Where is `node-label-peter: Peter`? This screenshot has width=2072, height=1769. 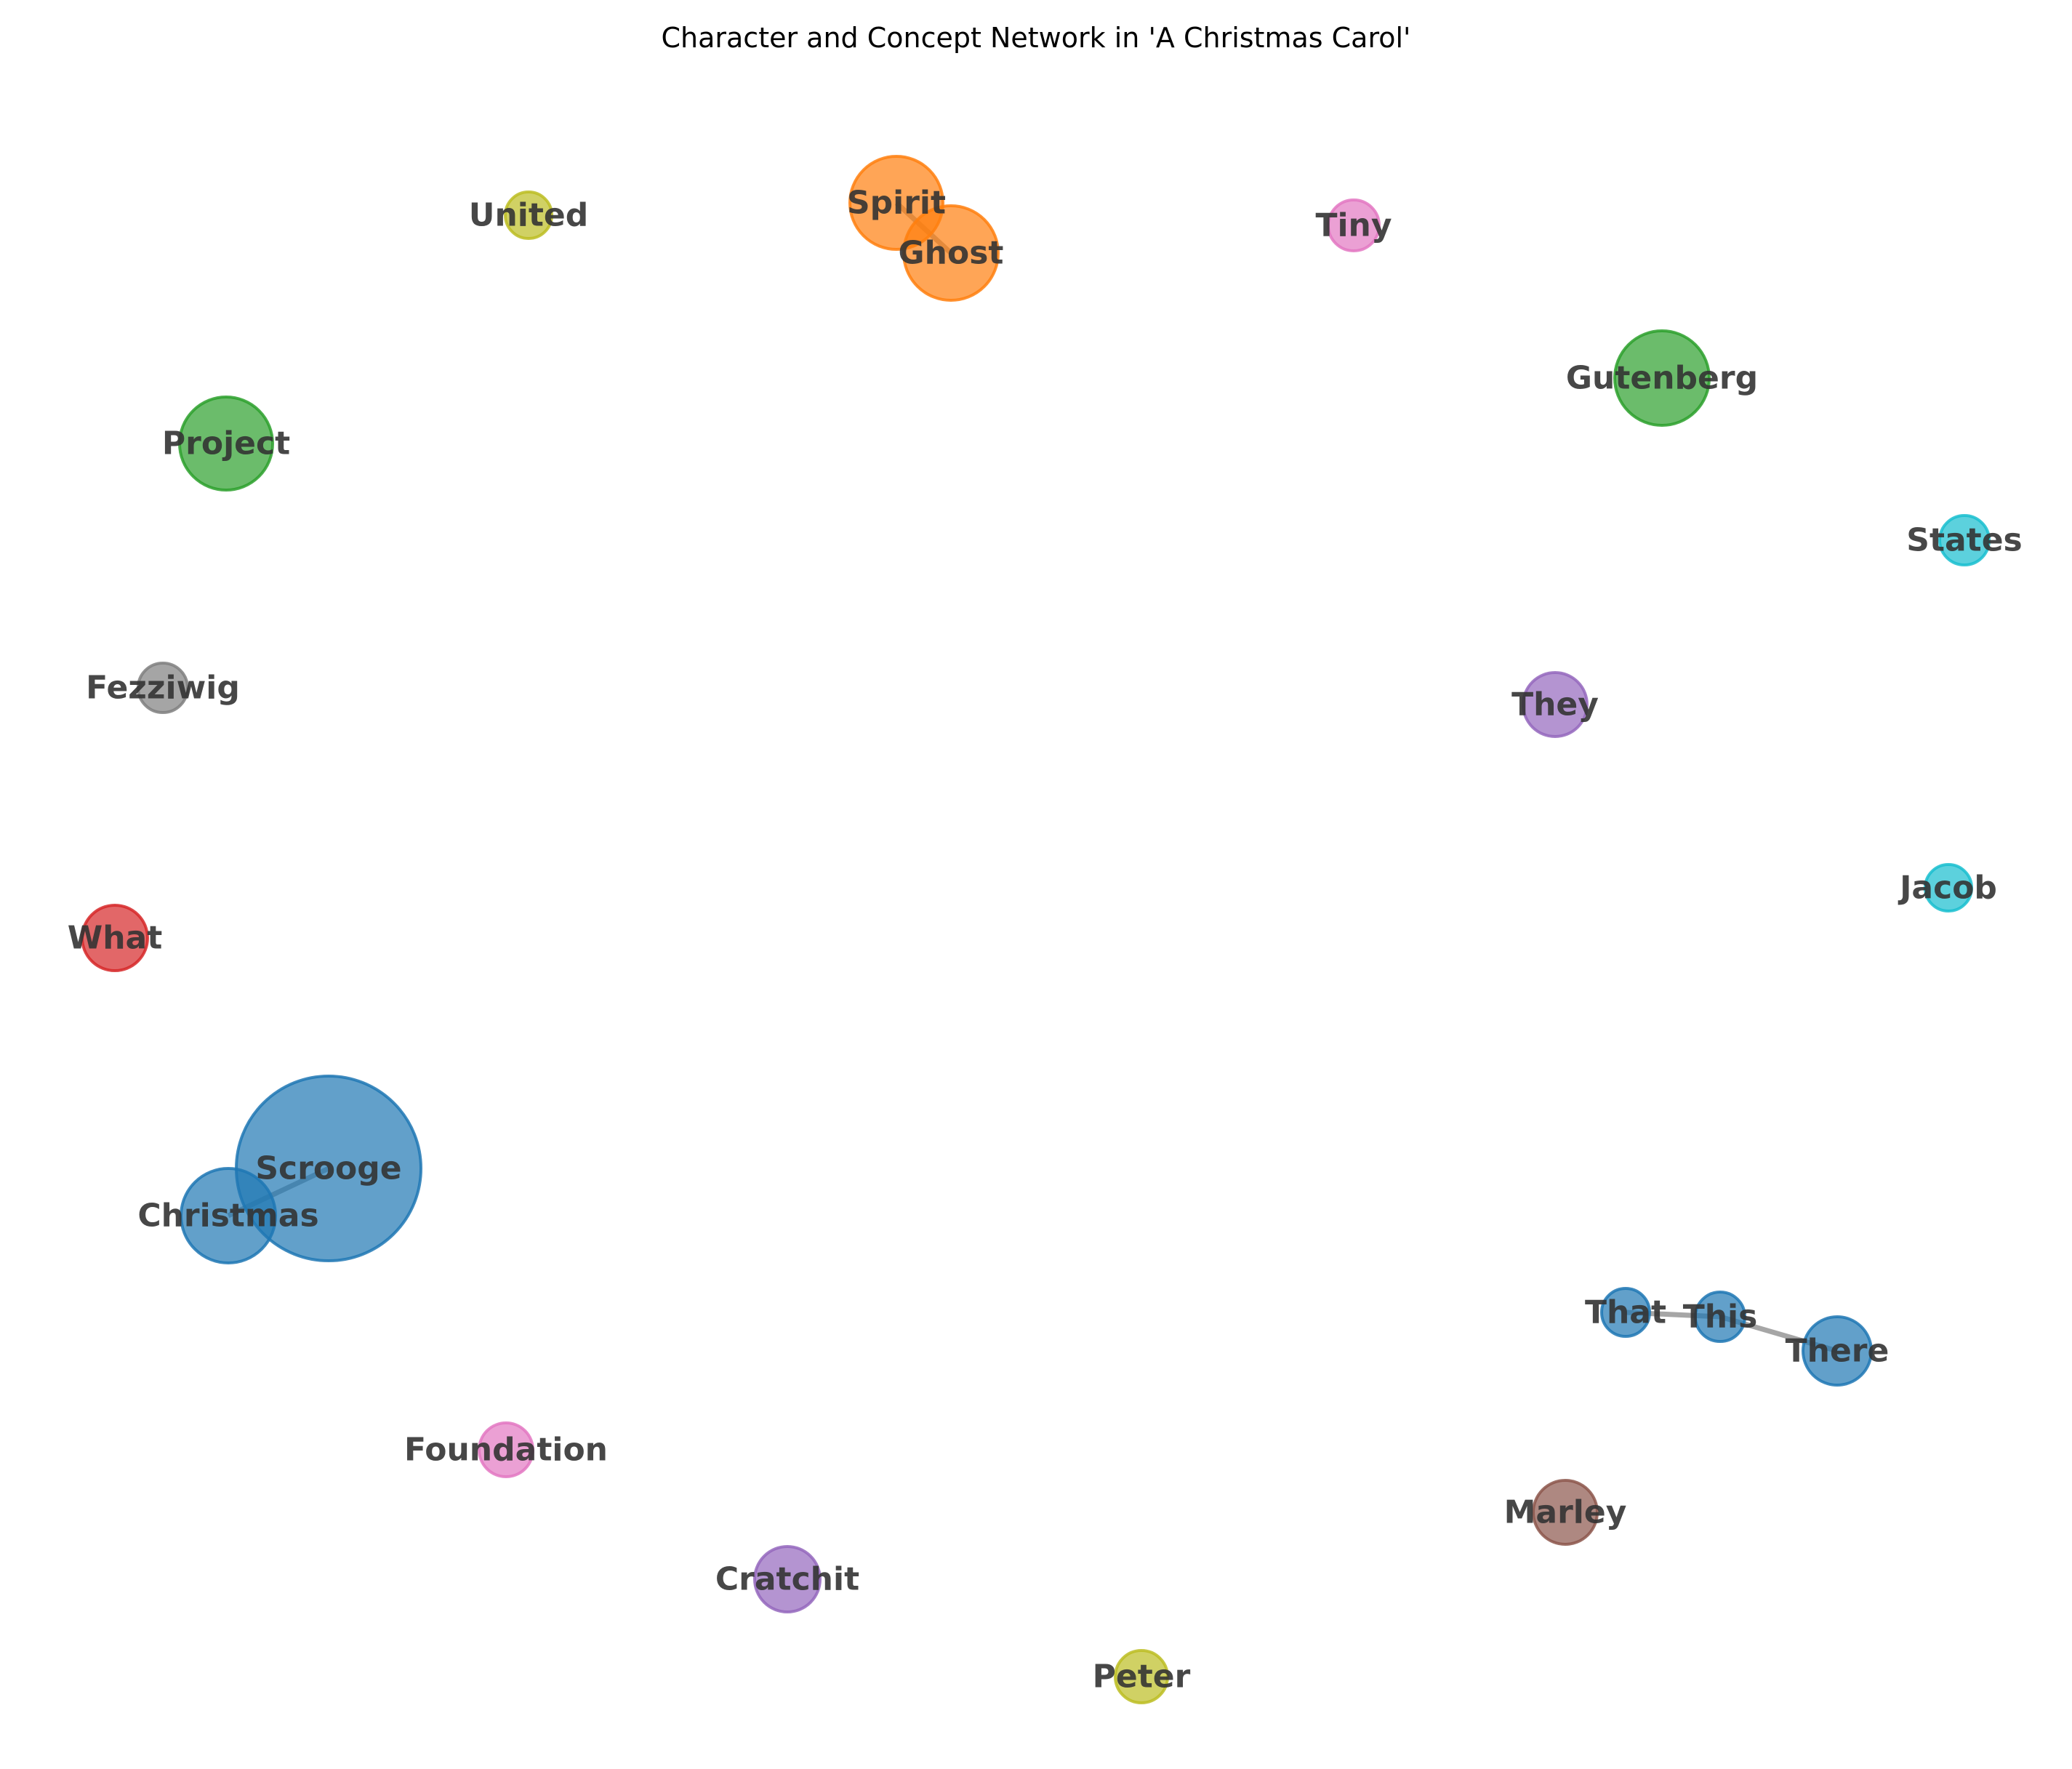
node-label-peter: Peter is located at coordinates (1142, 1677).